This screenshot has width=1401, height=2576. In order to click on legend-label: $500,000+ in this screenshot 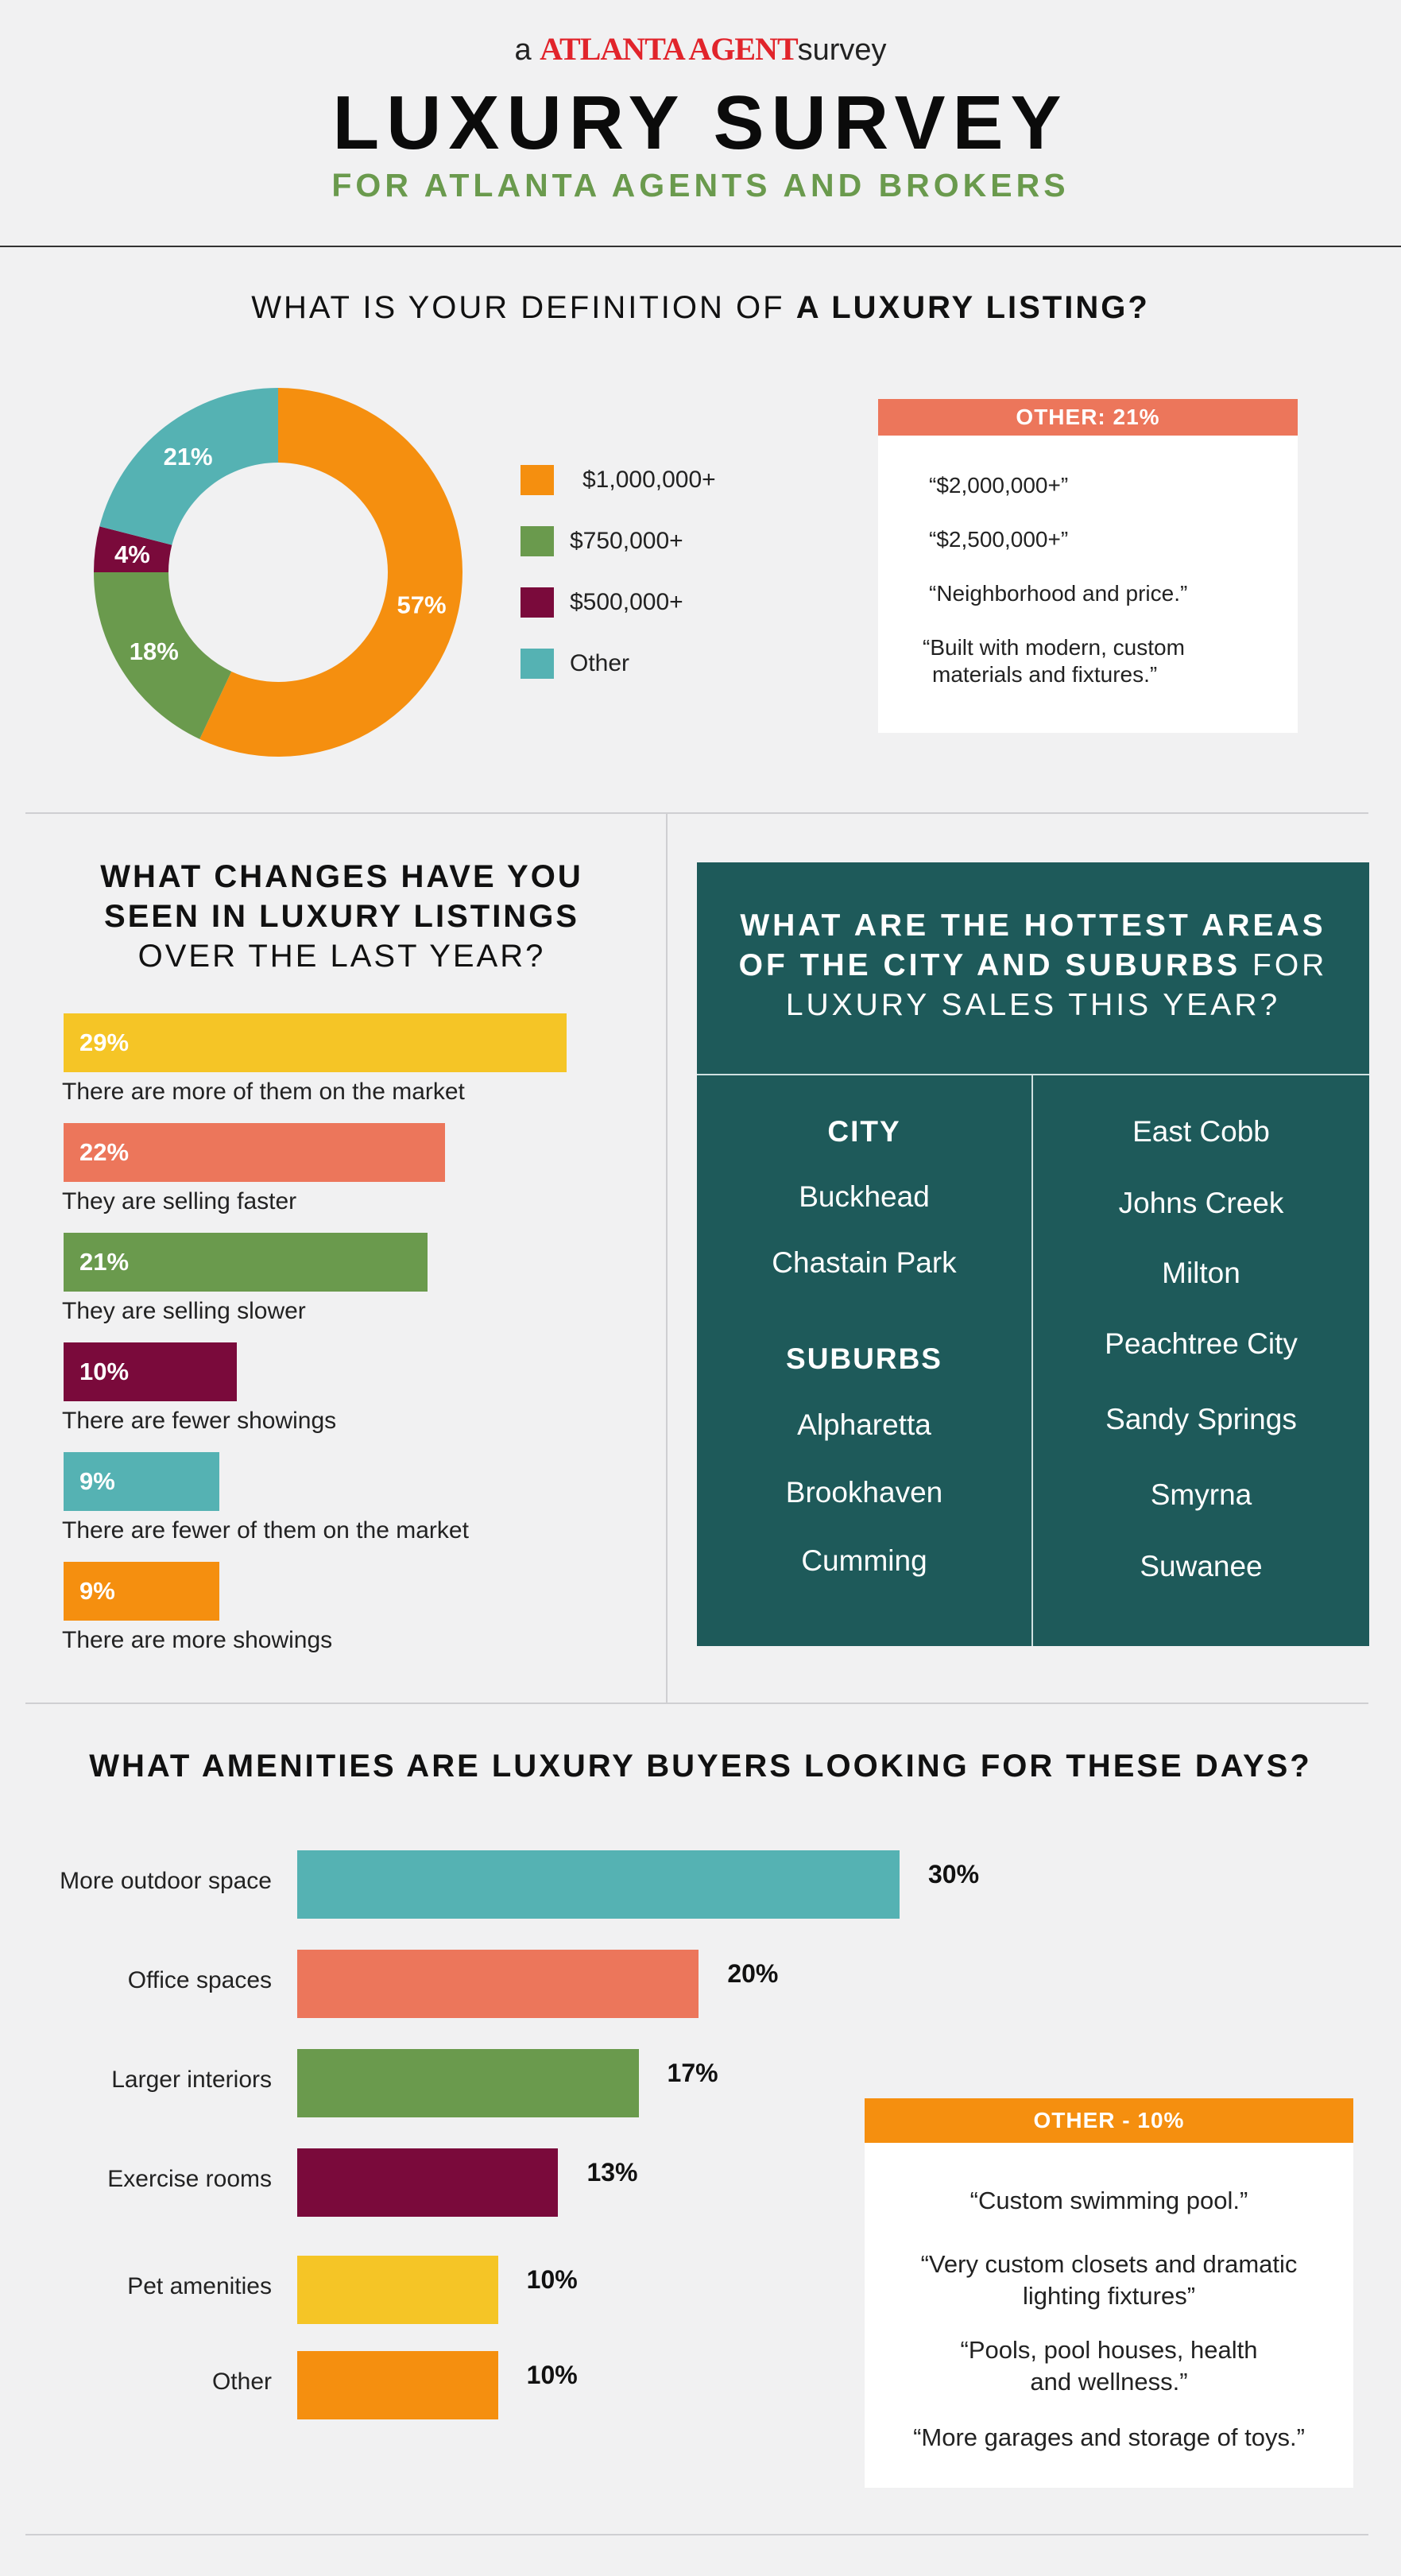, I will do `click(626, 602)`.